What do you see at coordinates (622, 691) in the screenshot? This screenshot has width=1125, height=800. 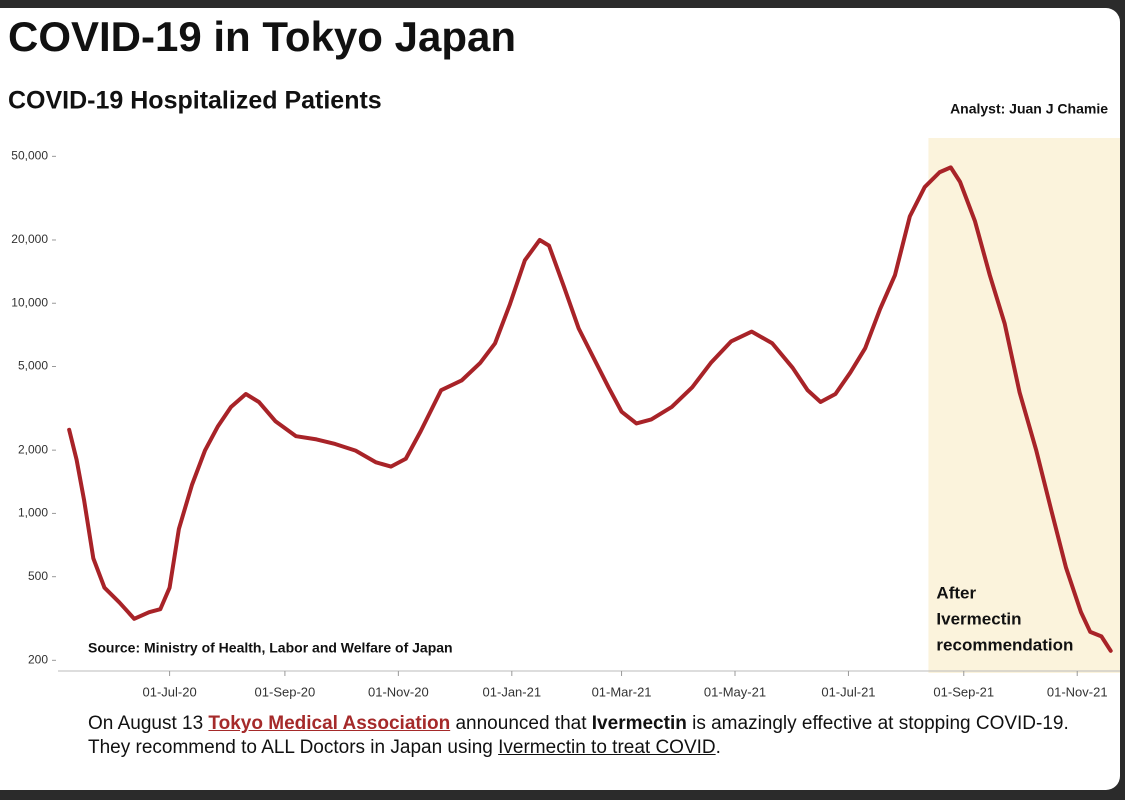 I see `x-tick-label: 01-Mar-21` at bounding box center [622, 691].